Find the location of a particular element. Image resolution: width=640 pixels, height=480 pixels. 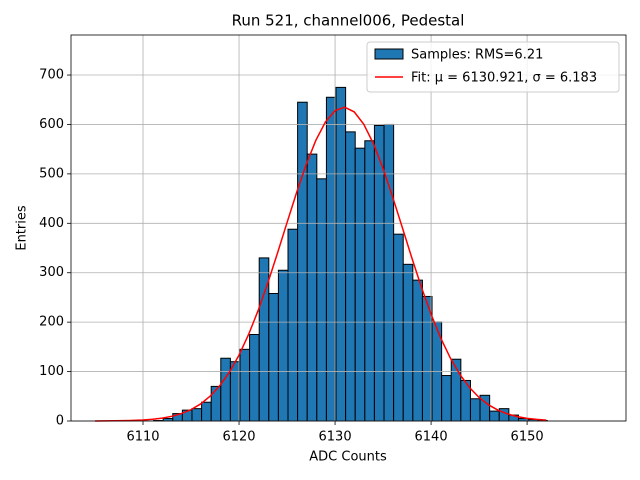

x-tick-label: 6130 is located at coordinates (335, 437).